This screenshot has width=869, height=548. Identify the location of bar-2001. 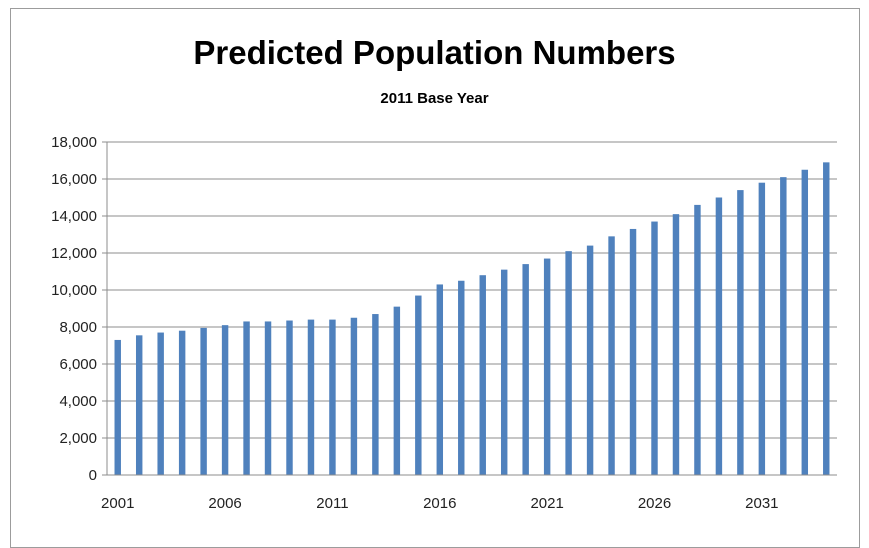
(117, 407).